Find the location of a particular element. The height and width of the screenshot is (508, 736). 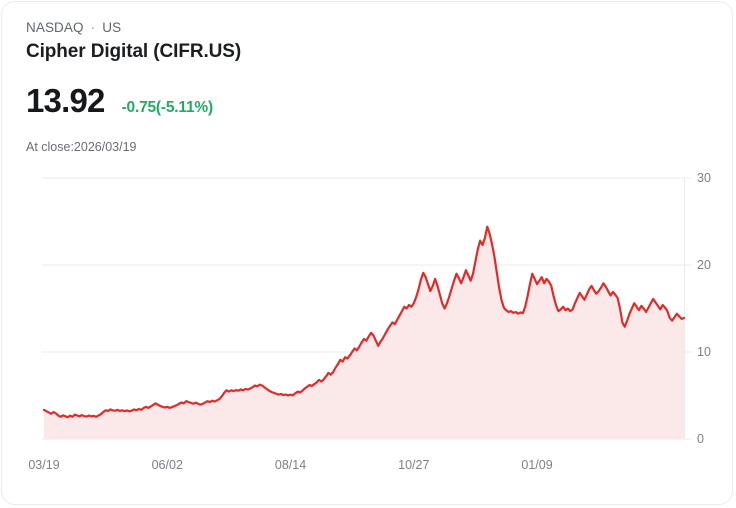

last-price: 13.92 is located at coordinates (65, 100).